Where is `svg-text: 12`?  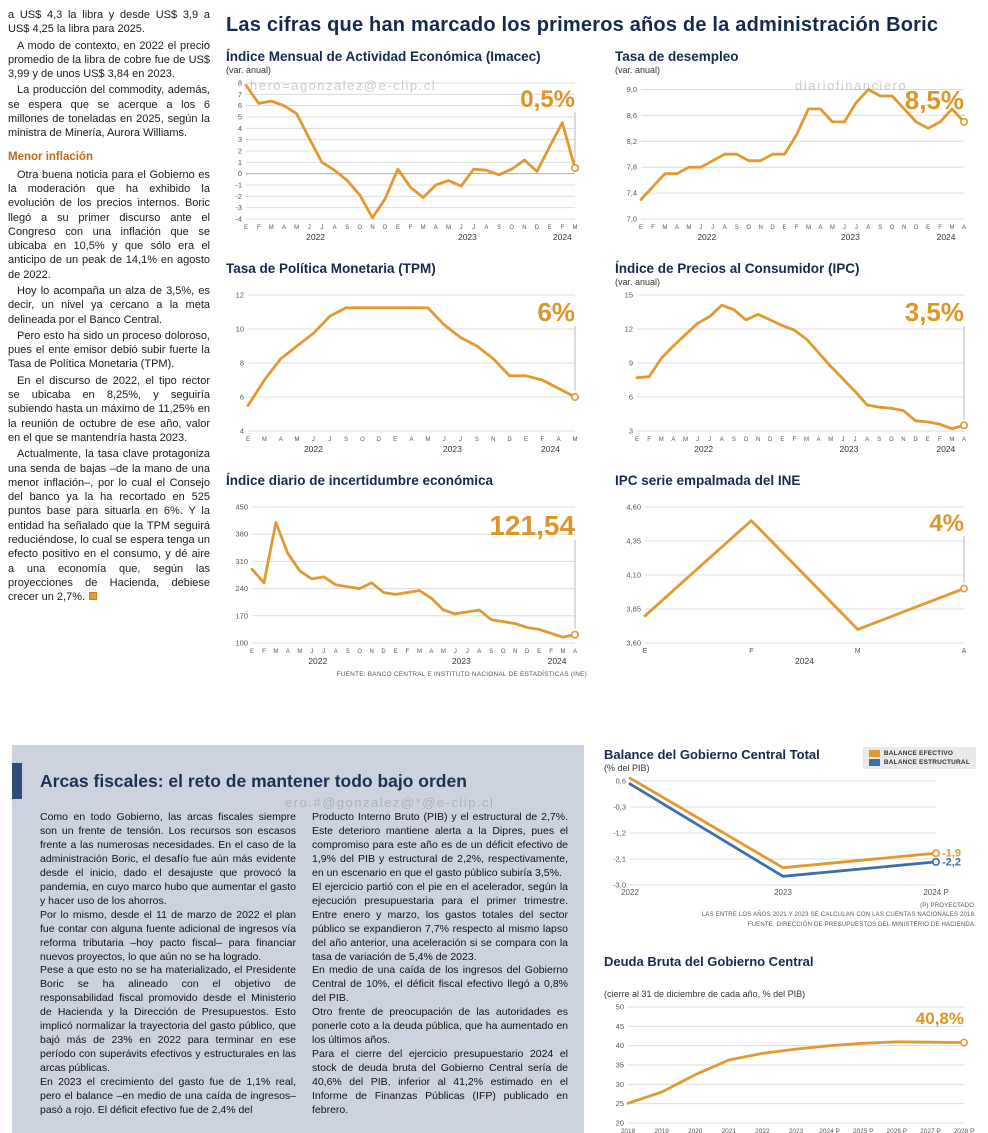 svg-text: 12 is located at coordinates (629, 329).